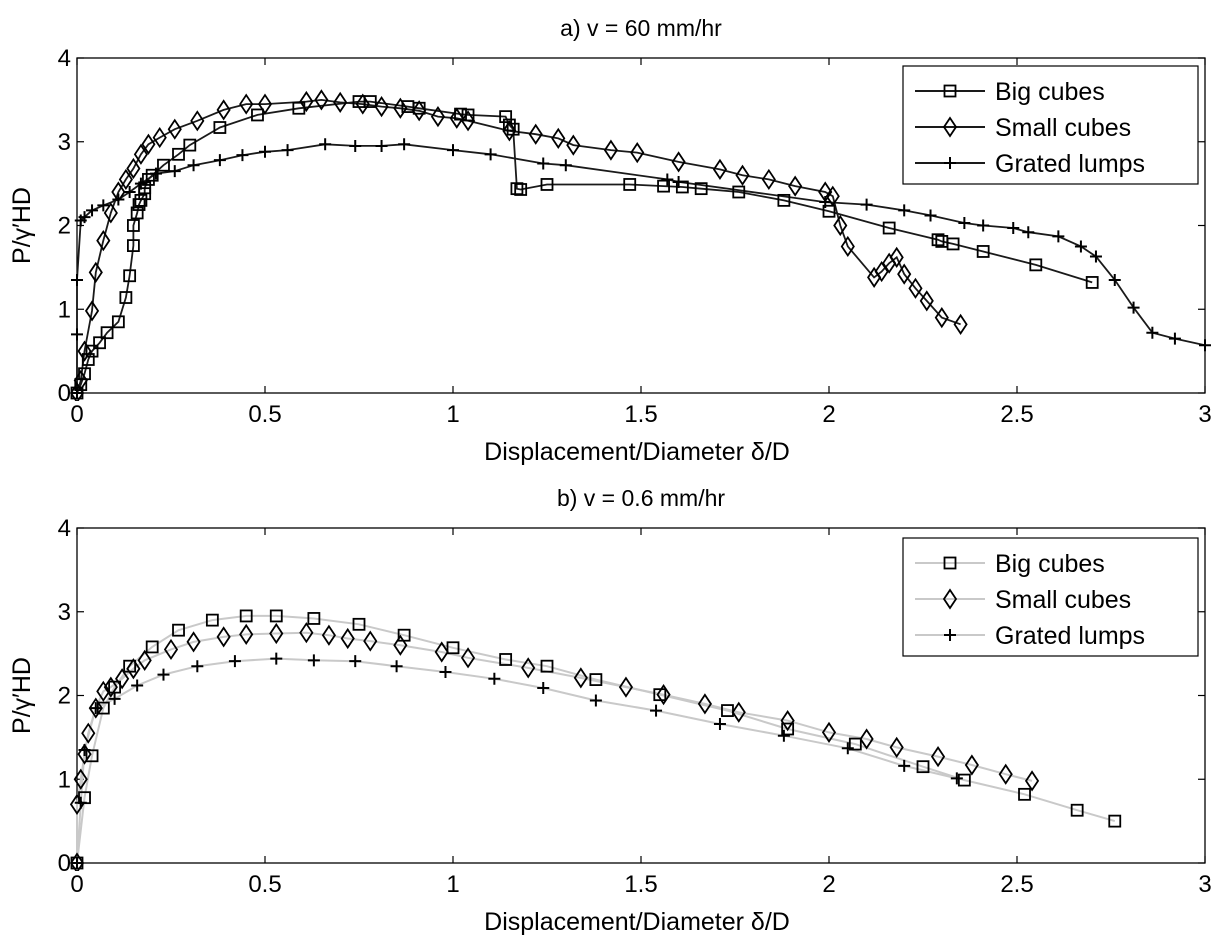 The image size is (1228, 945). Describe the element at coordinates (640, 414) in the screenshot. I see `chart-a-x-tick-label: 1.5` at that location.